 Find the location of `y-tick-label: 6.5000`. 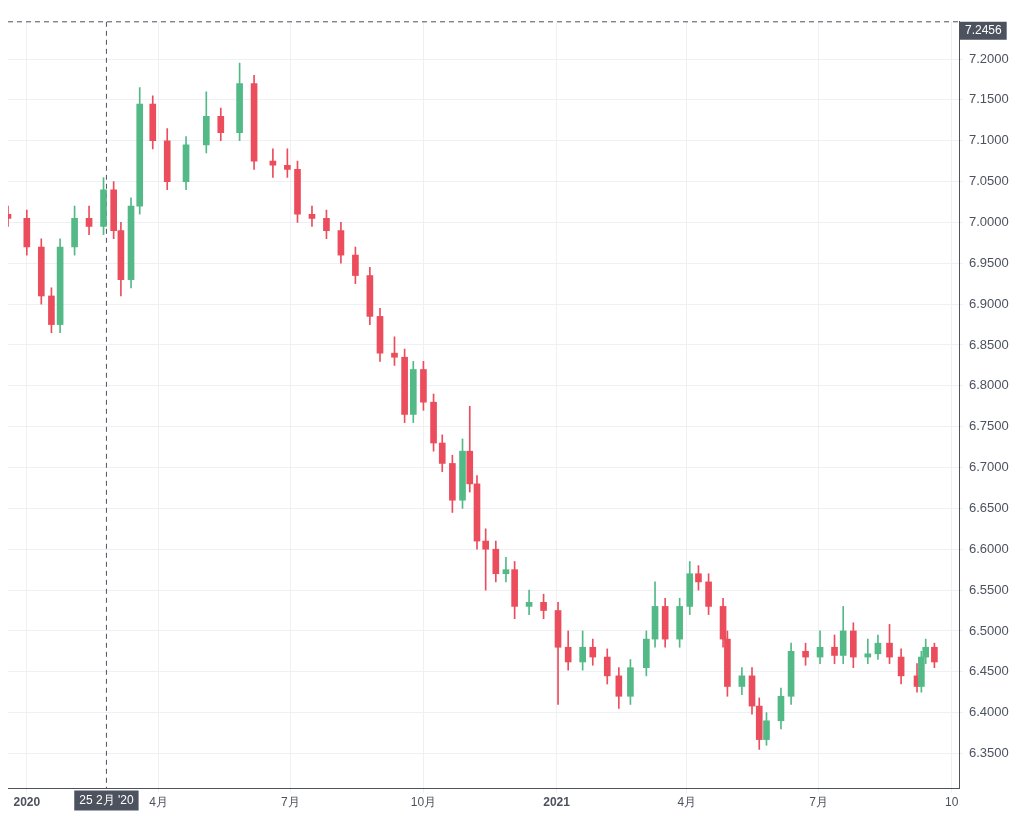

y-tick-label: 6.5000 is located at coordinates (989, 630).